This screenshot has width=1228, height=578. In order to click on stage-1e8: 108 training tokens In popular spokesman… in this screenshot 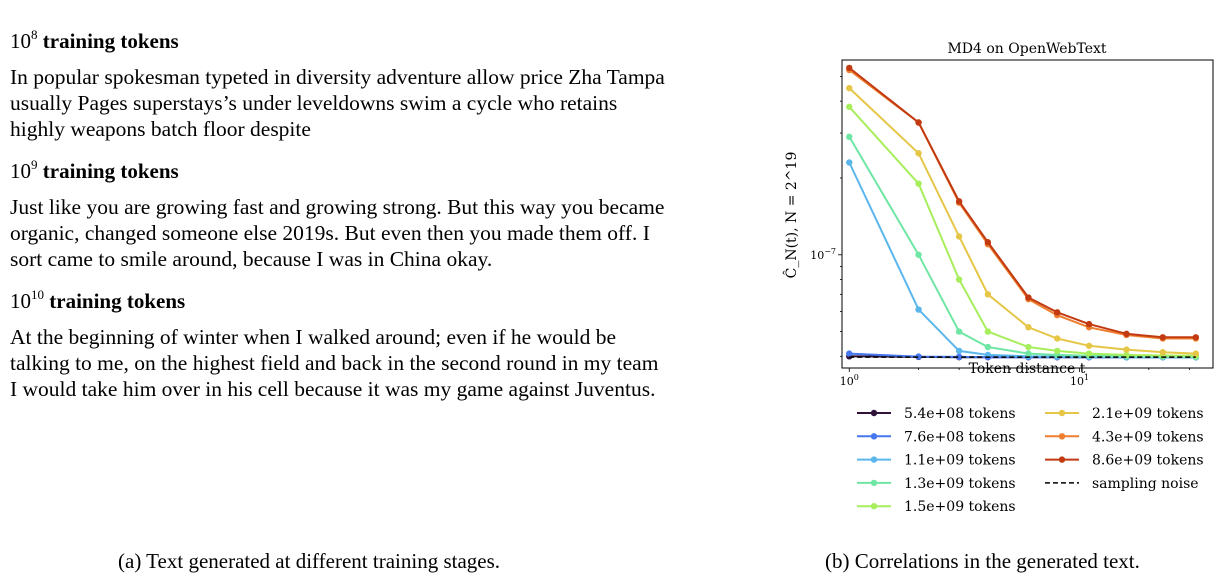, I will do `click(340, 85)`.